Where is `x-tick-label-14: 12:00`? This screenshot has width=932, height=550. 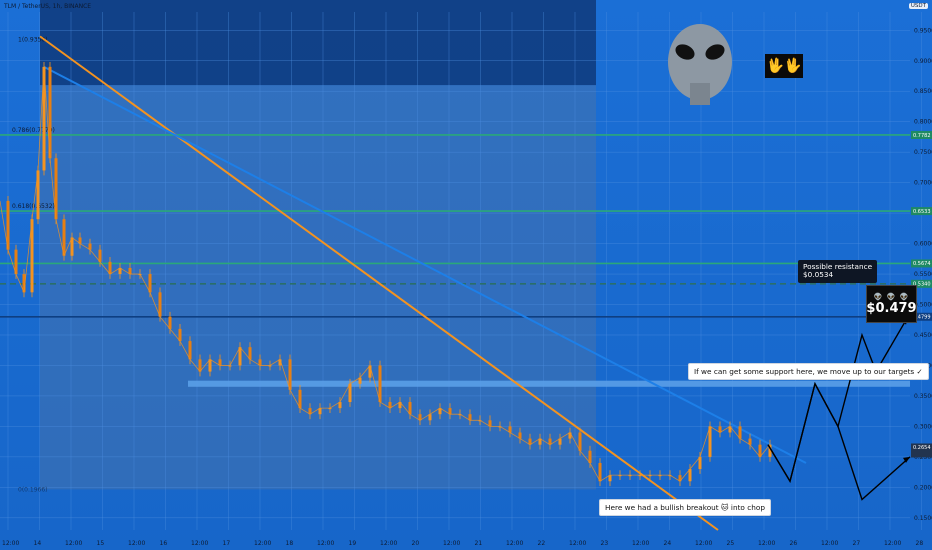
x-tick-label-14: 12:00 is located at coordinates (451, 543).